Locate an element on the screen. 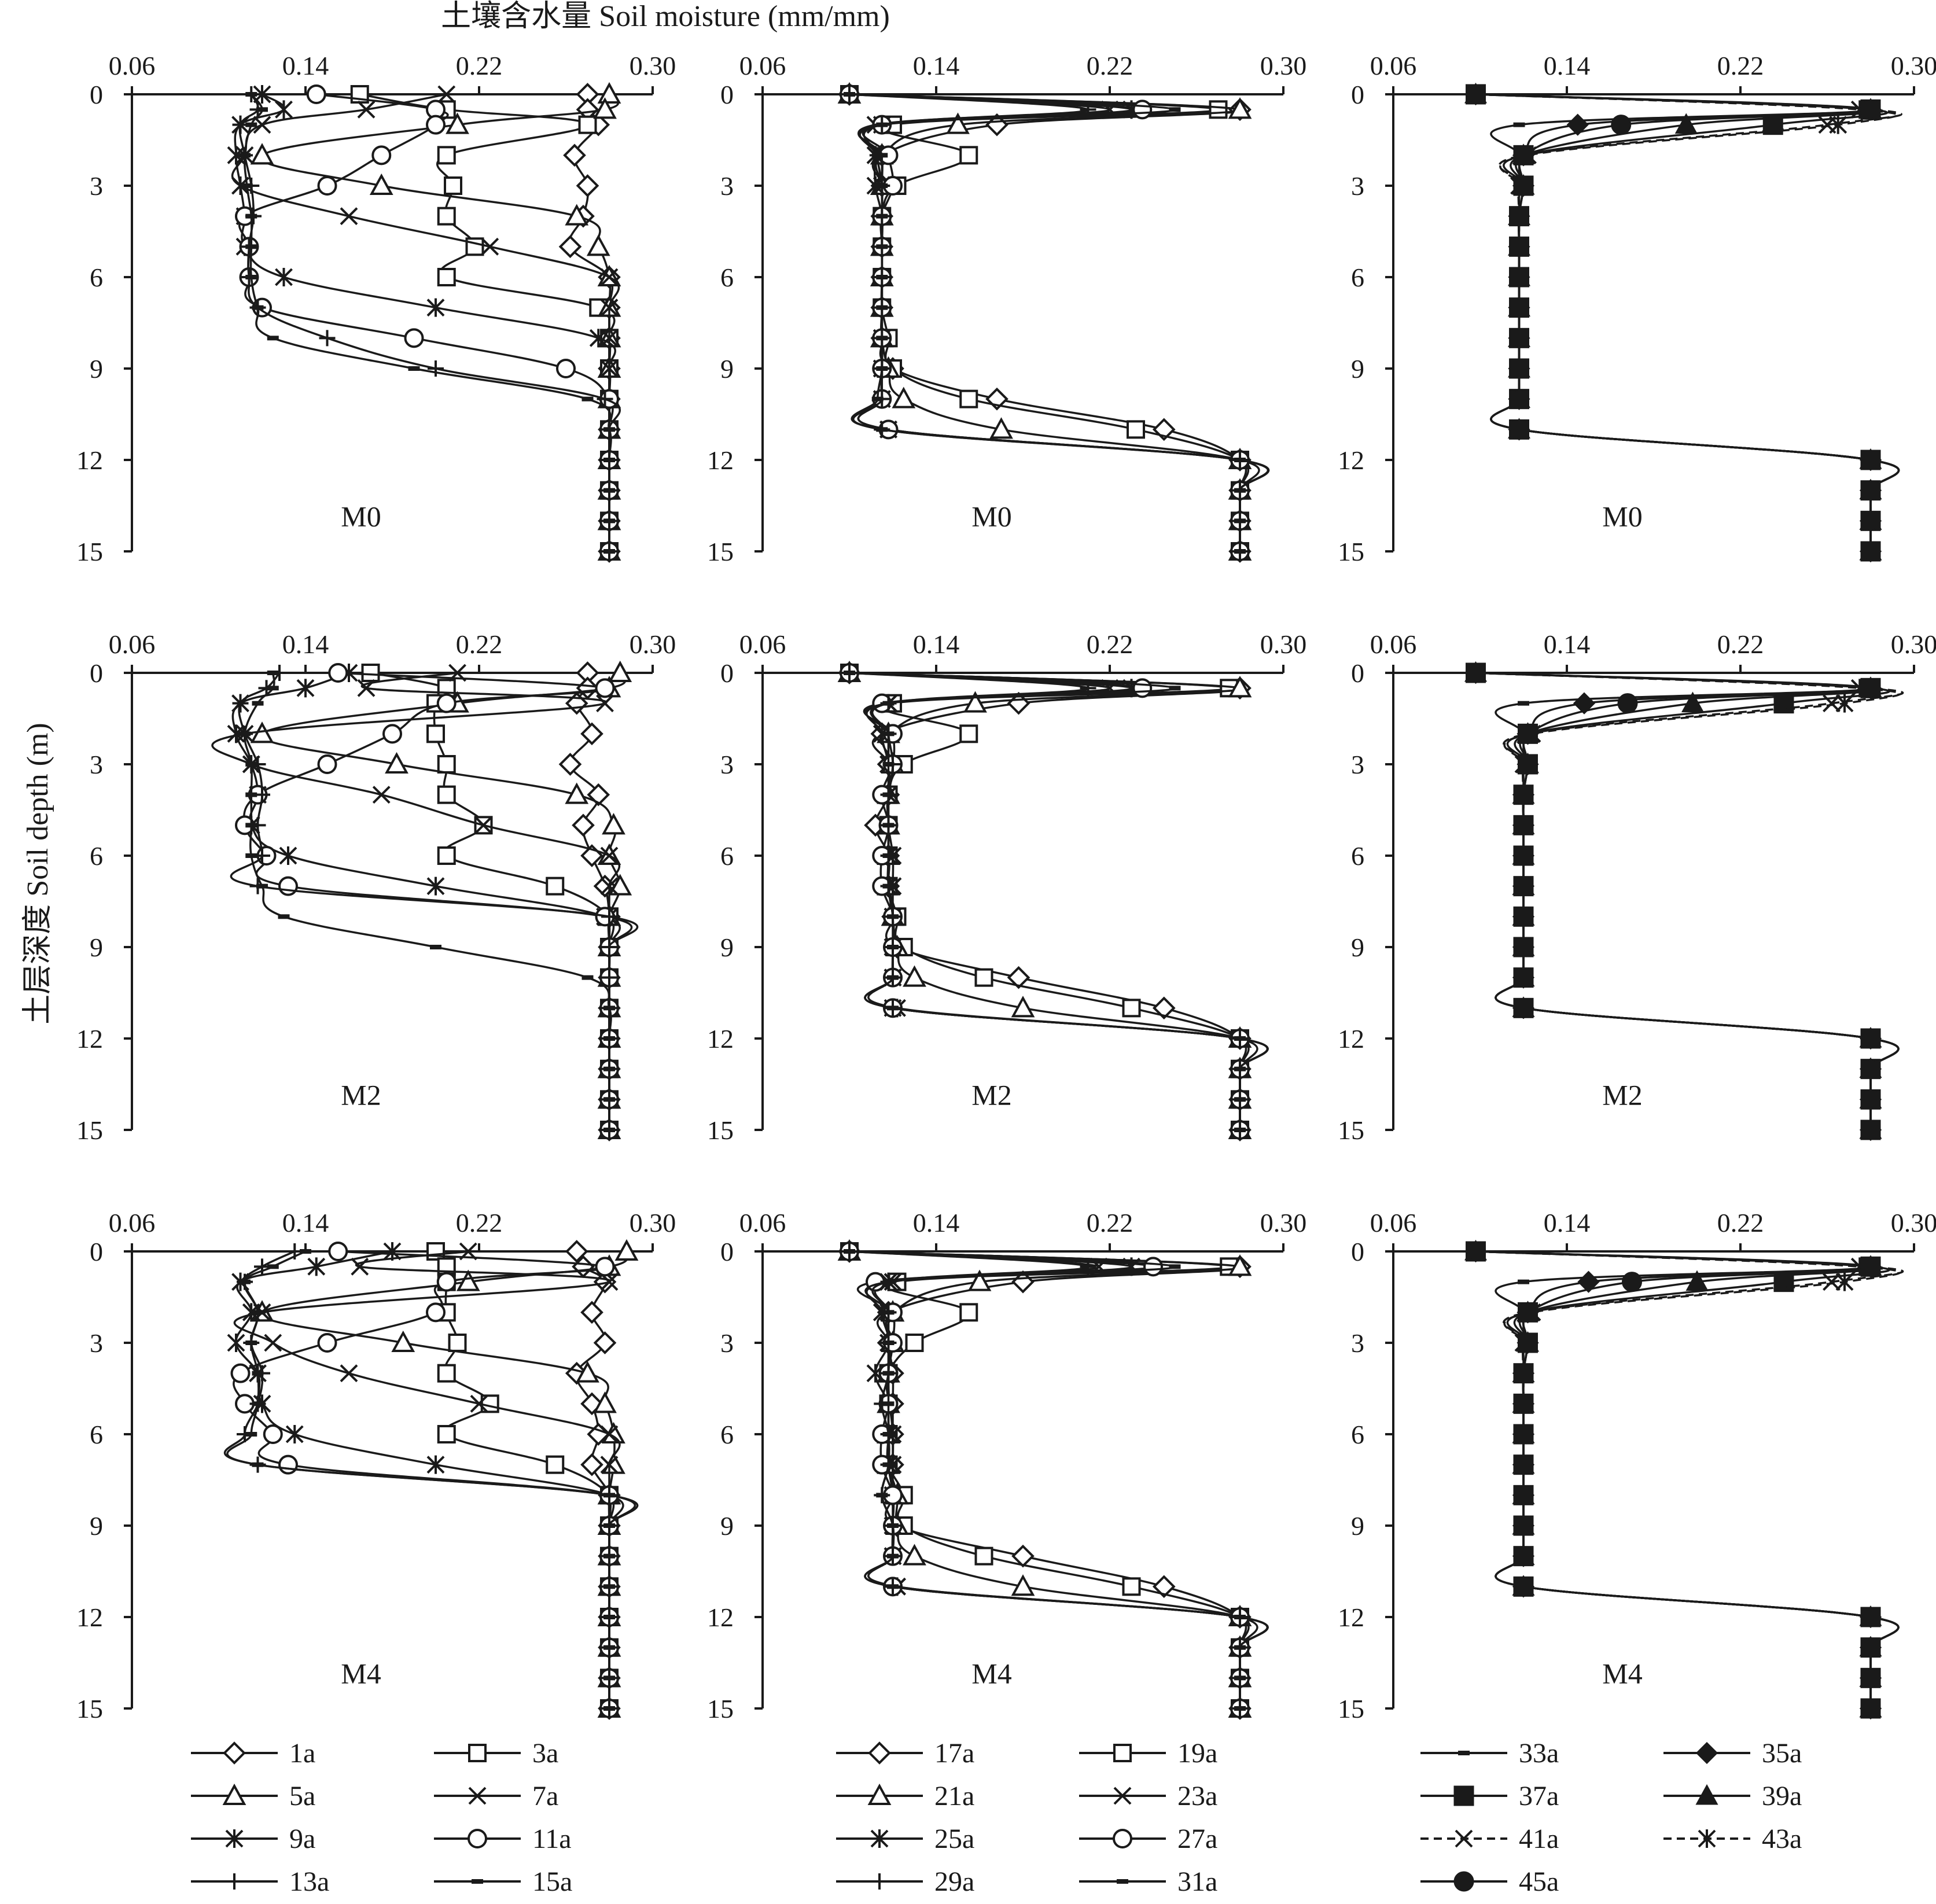 The height and width of the screenshot is (1904, 1936). series-line-17a is located at coordinates (1048, 322).